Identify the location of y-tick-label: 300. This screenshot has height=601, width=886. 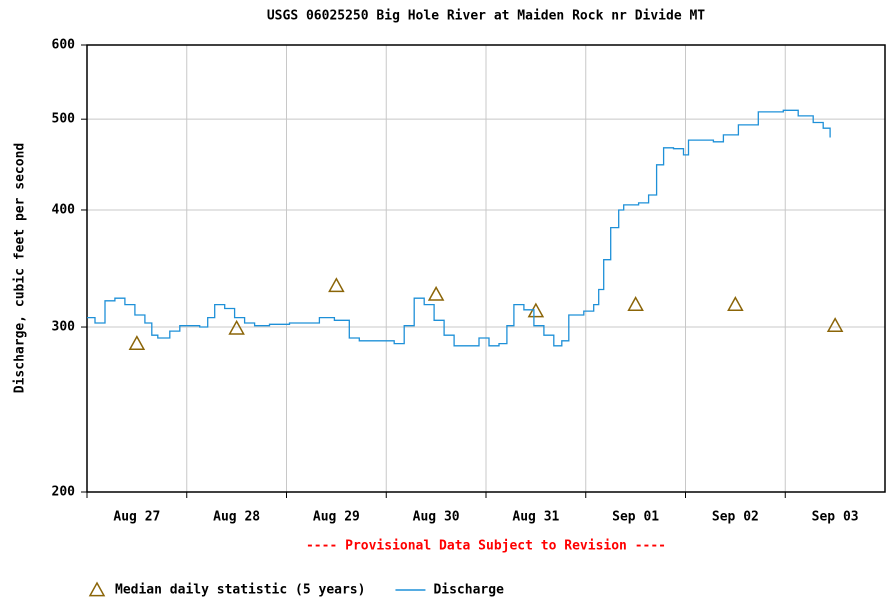
(64, 327).